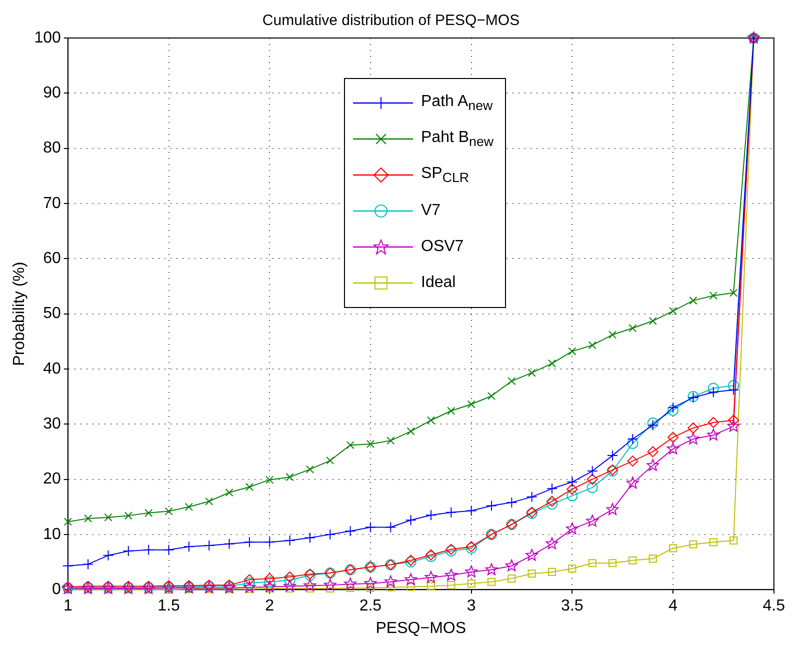 Image resolution: width=796 pixels, height=648 pixels. Describe the element at coordinates (269, 606) in the screenshot. I see `x-tick-label: 2` at that location.